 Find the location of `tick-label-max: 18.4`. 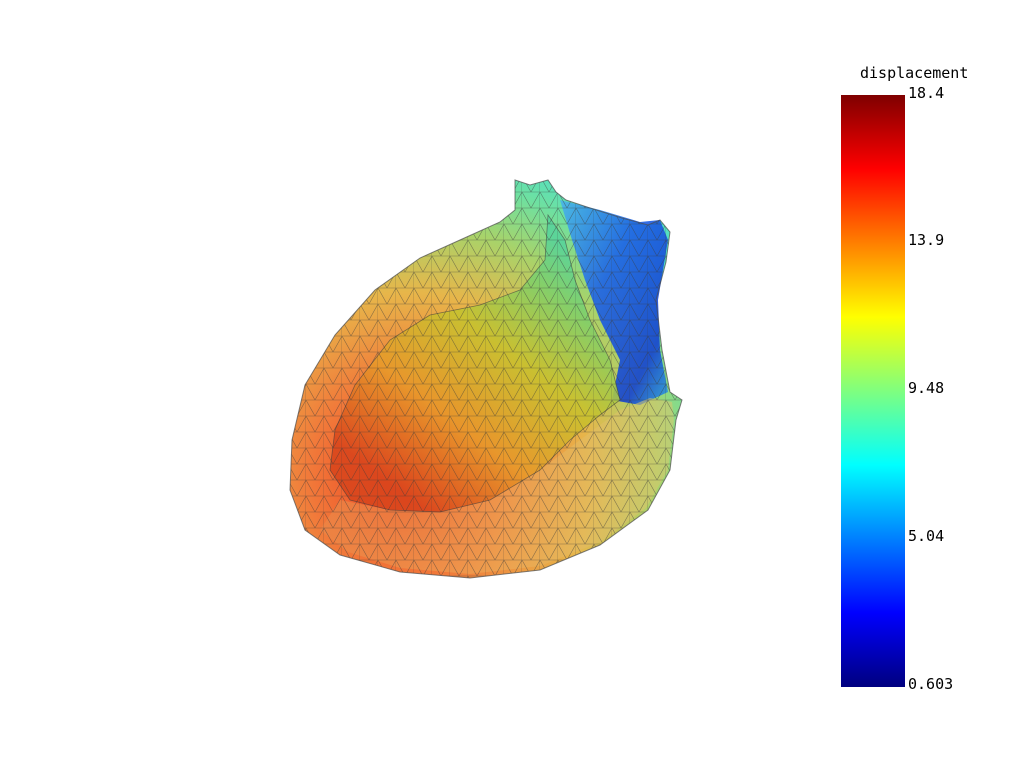

tick-label-max: 18.4 is located at coordinates (926, 93).